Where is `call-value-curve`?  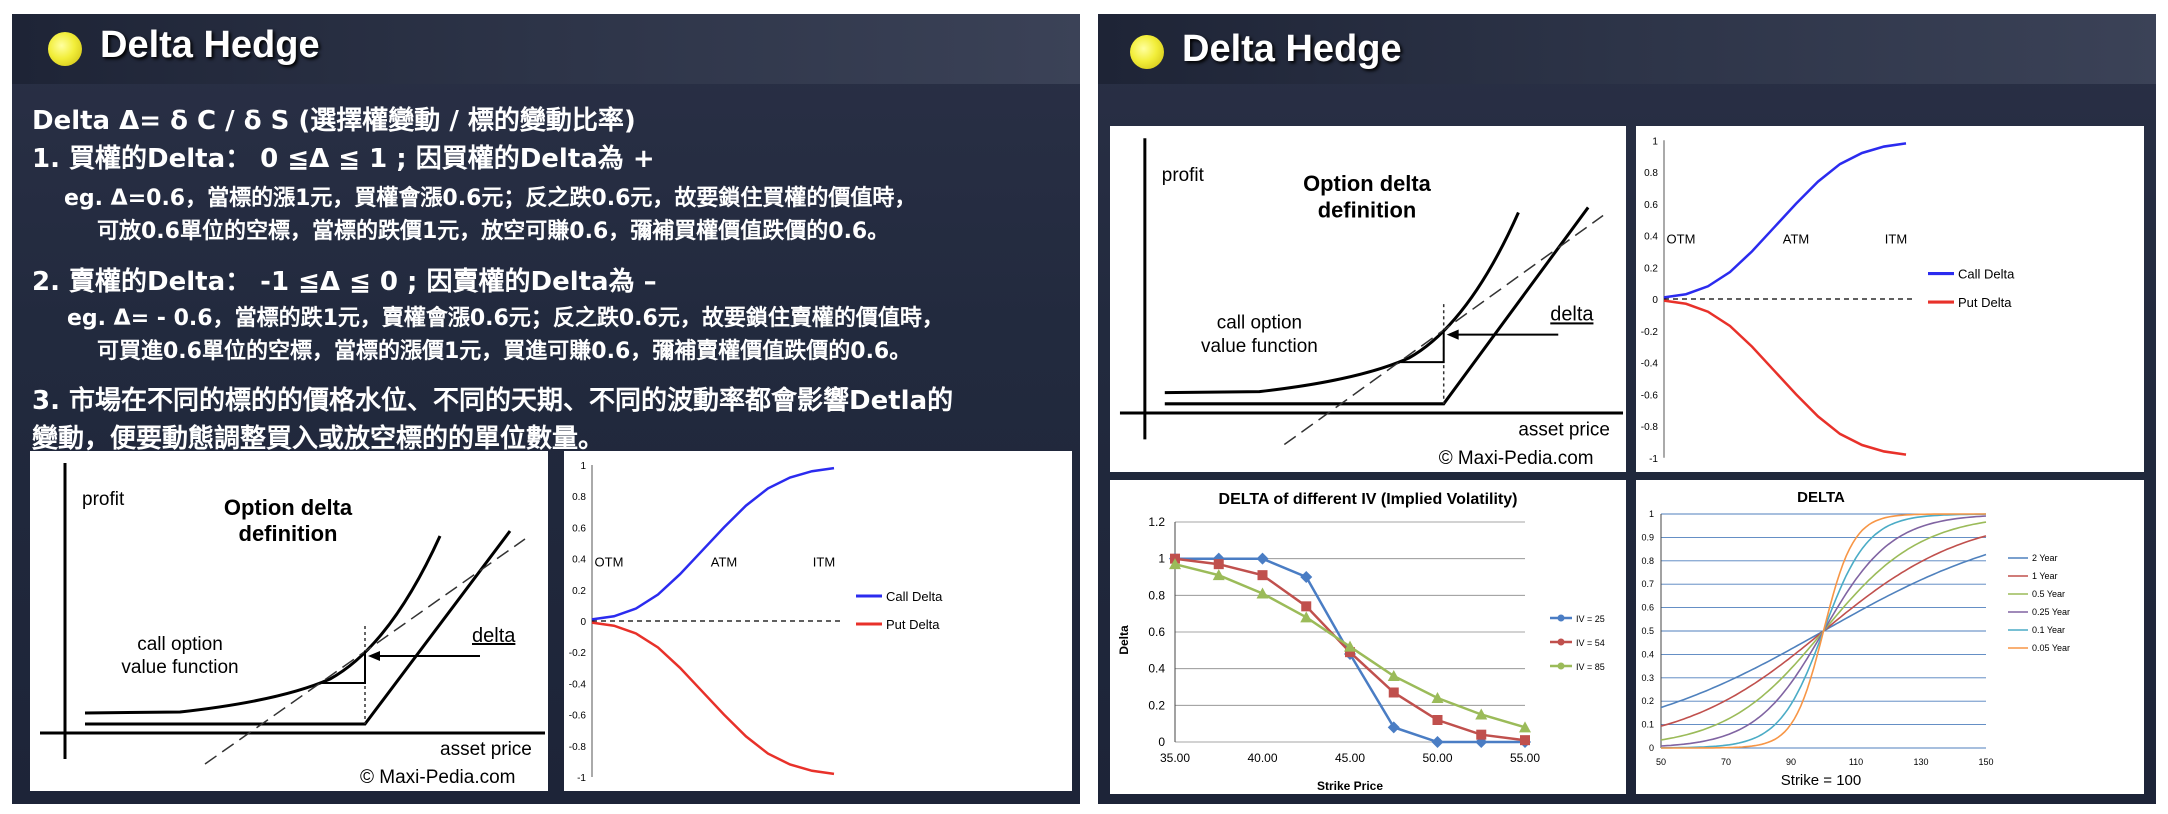 call-value-curve is located at coordinates (263, 625).